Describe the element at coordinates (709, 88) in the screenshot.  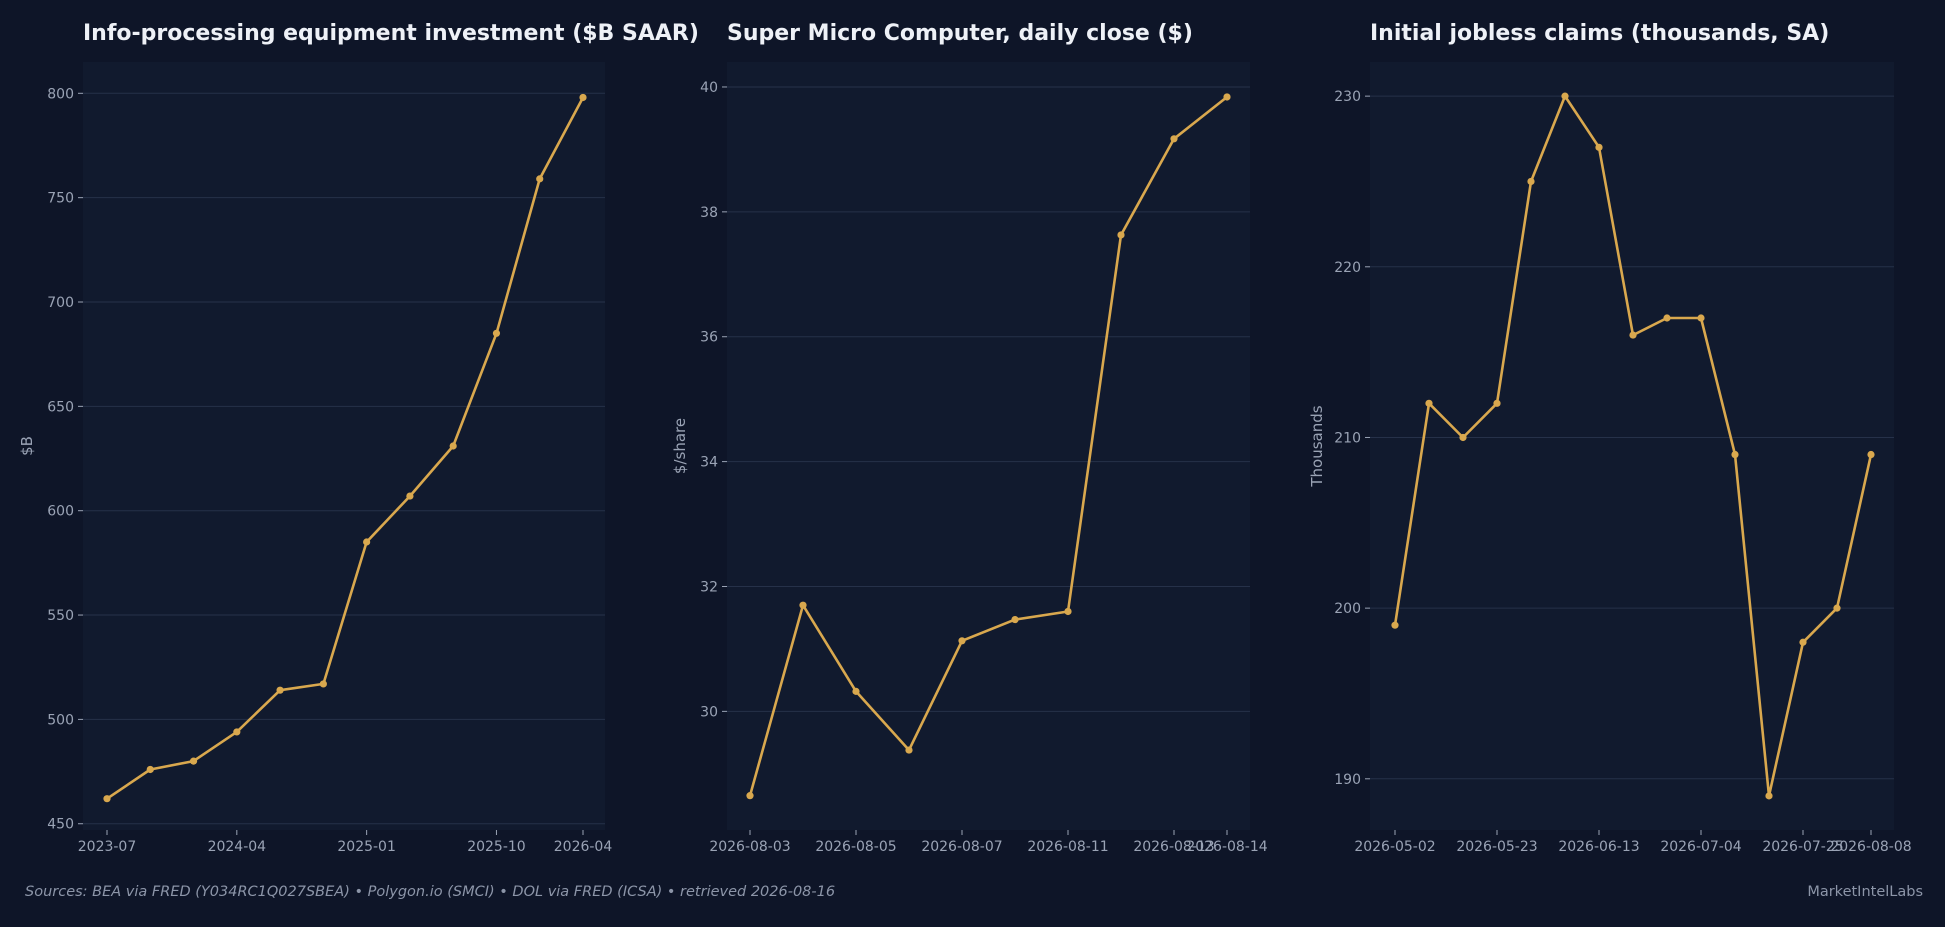
I see `y-tick-label-2-5: 40` at that location.